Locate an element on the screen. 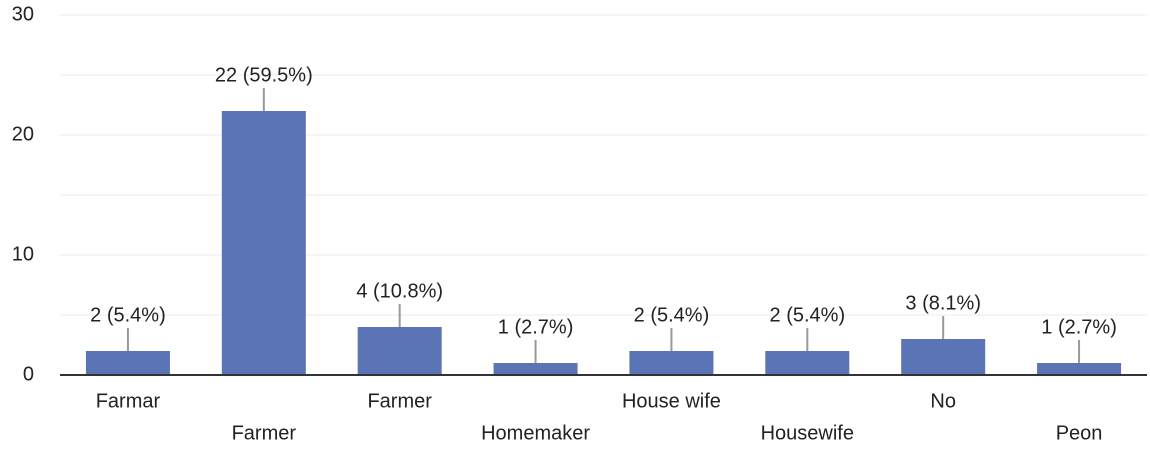 The height and width of the screenshot is (450, 1150). y-tick-label: 30 is located at coordinates (23, 14).